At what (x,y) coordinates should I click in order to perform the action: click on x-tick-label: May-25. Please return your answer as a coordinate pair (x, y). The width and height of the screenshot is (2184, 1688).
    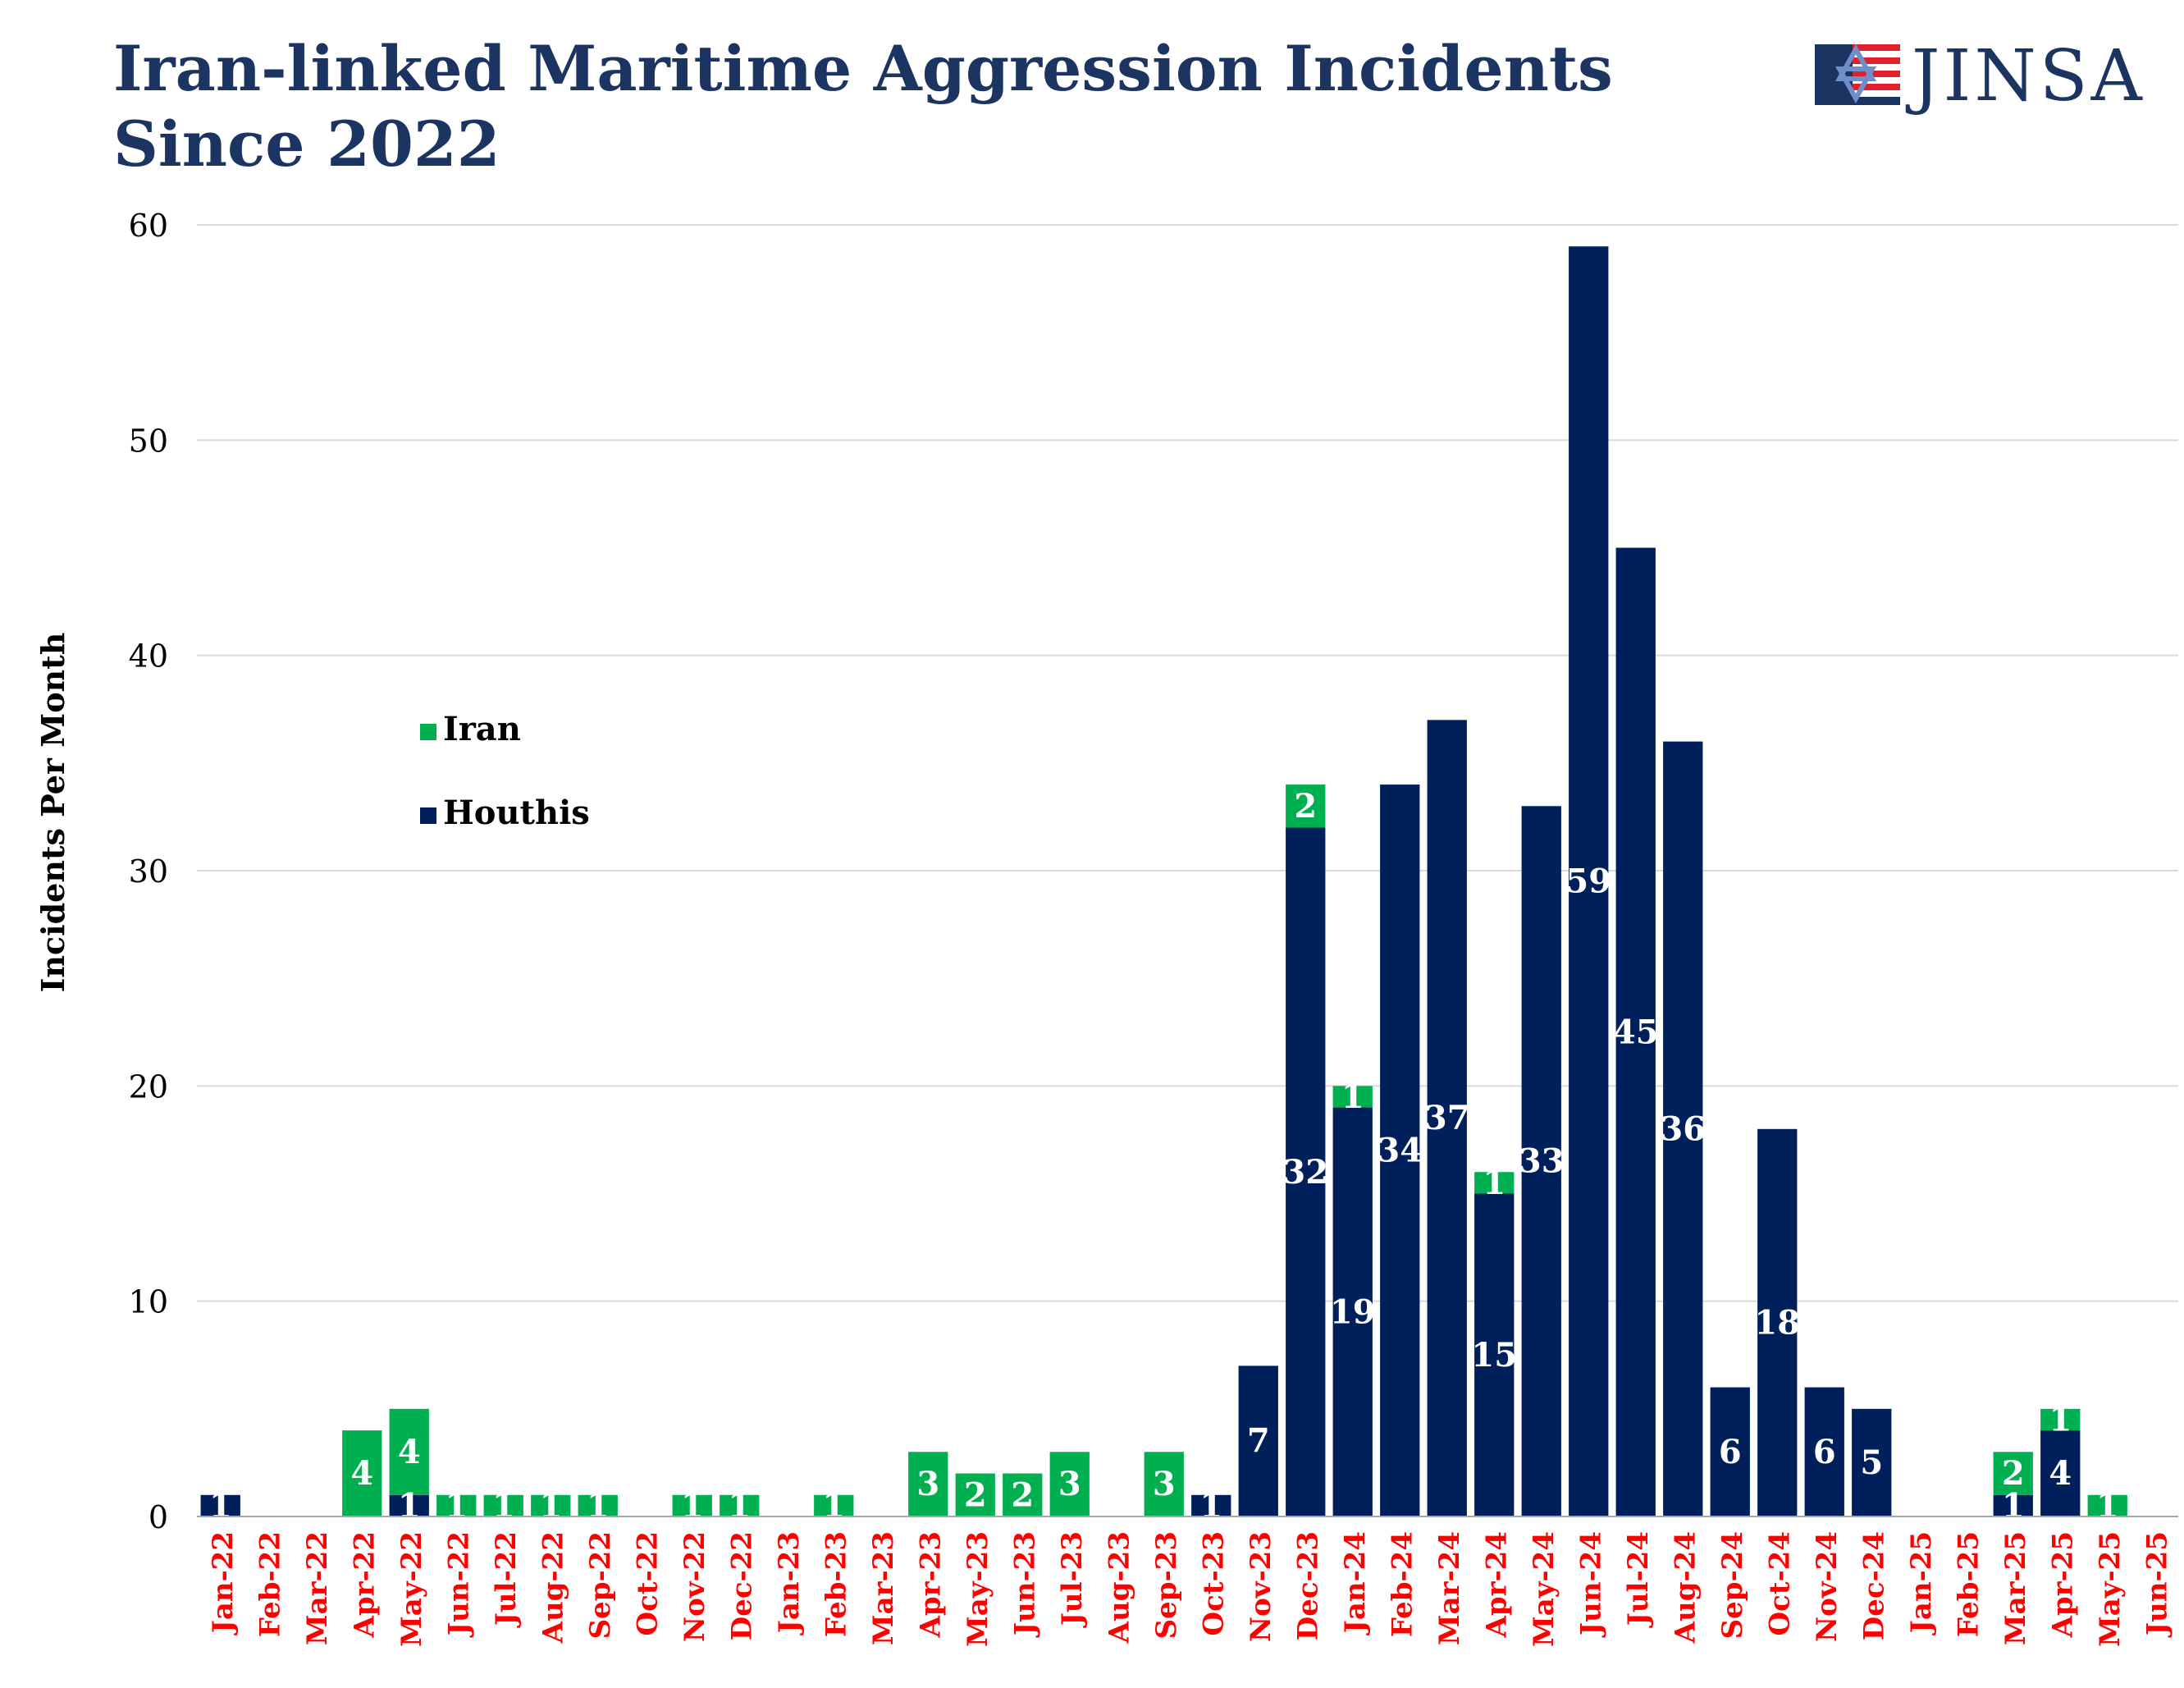
    Looking at the image, I should click on (2110, 1589).